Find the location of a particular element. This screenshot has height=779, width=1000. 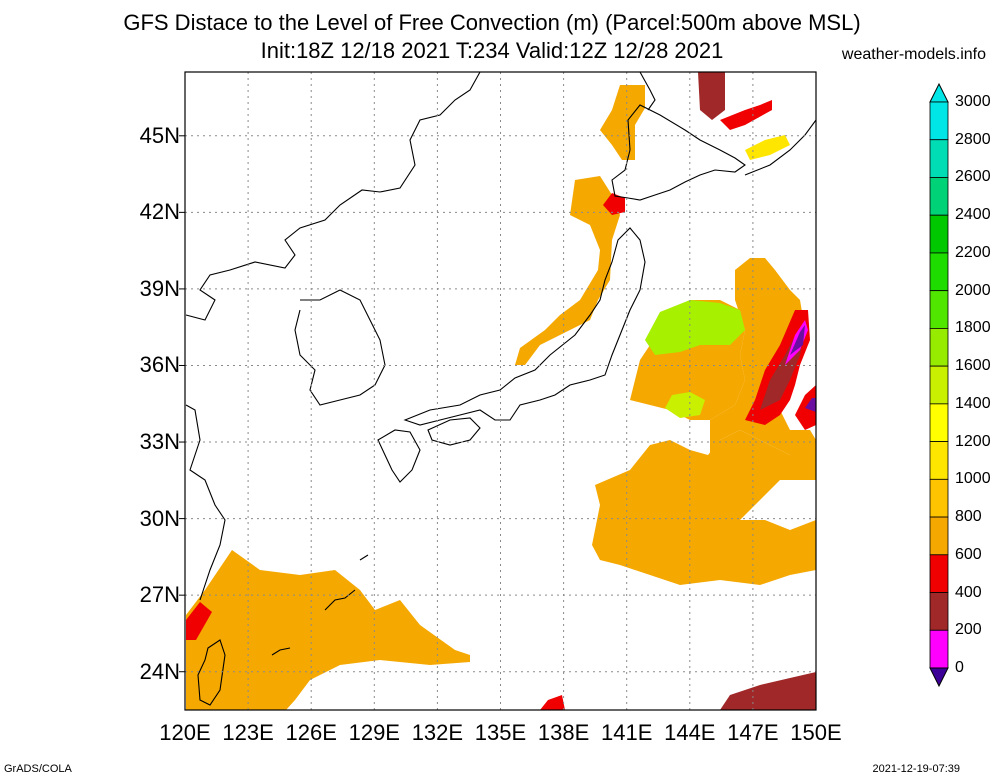

colorbar-label: 600 is located at coordinates (968, 554).